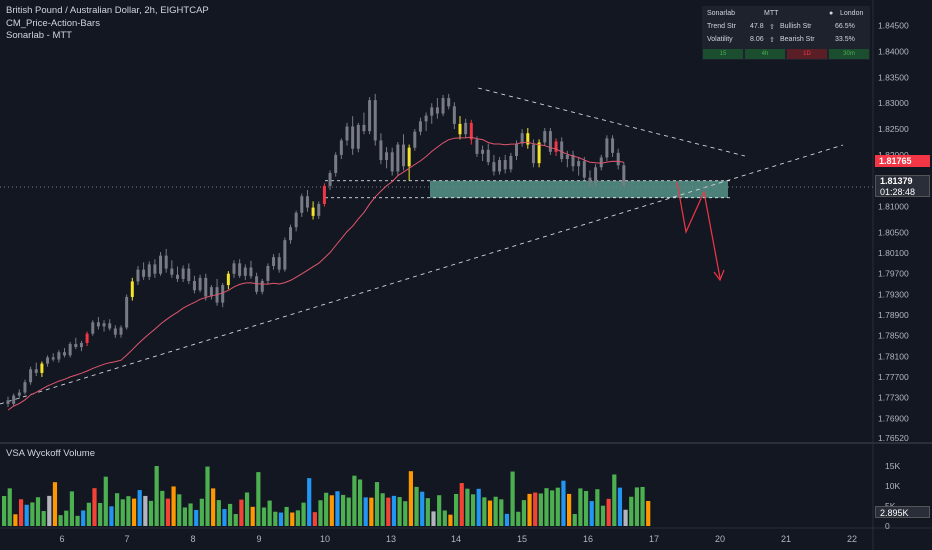 This screenshot has width=932, height=550. What do you see at coordinates (887, 526) in the screenshot?
I see `volume-tick: 0` at bounding box center [887, 526].